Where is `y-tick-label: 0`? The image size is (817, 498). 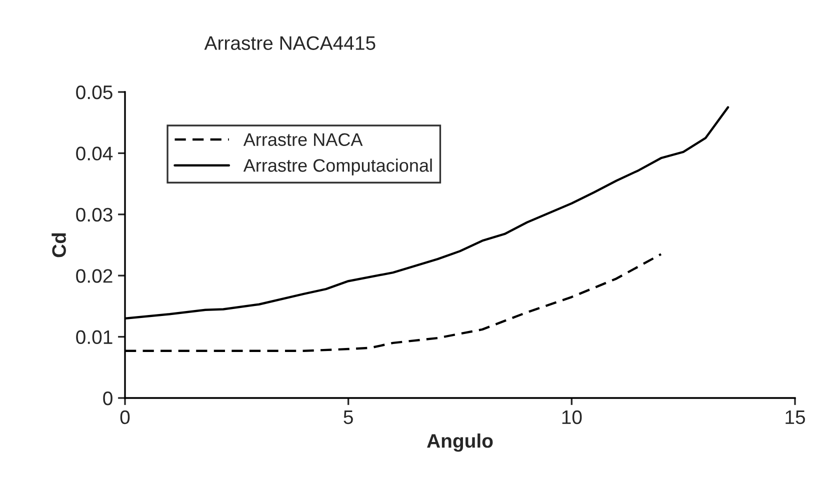
y-tick-label: 0 is located at coordinates (107, 398).